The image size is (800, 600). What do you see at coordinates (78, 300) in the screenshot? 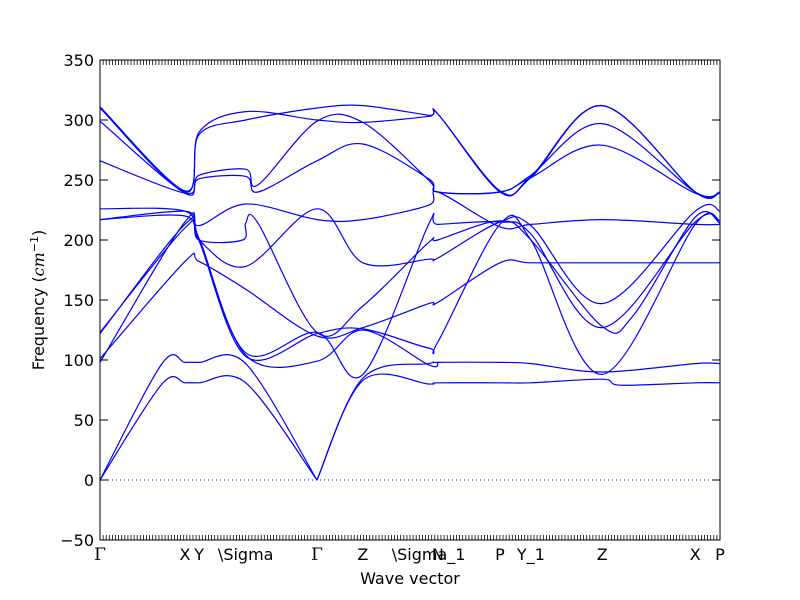
I see `y-tick-label: 150` at bounding box center [78, 300].